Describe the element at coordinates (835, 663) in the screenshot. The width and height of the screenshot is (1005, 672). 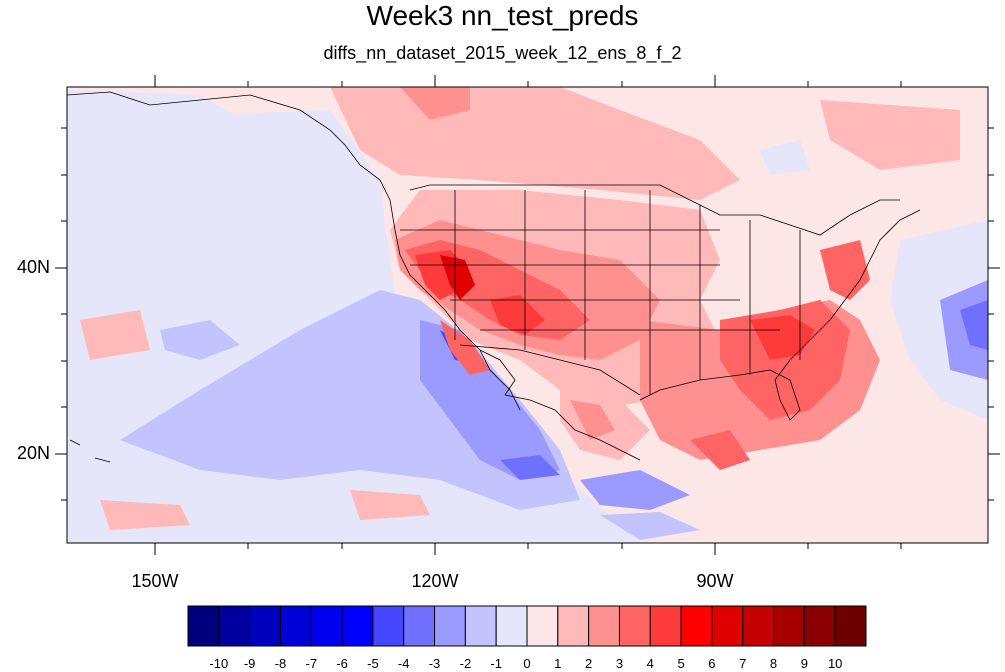
I see `colorbar-tick-label: 10` at that location.